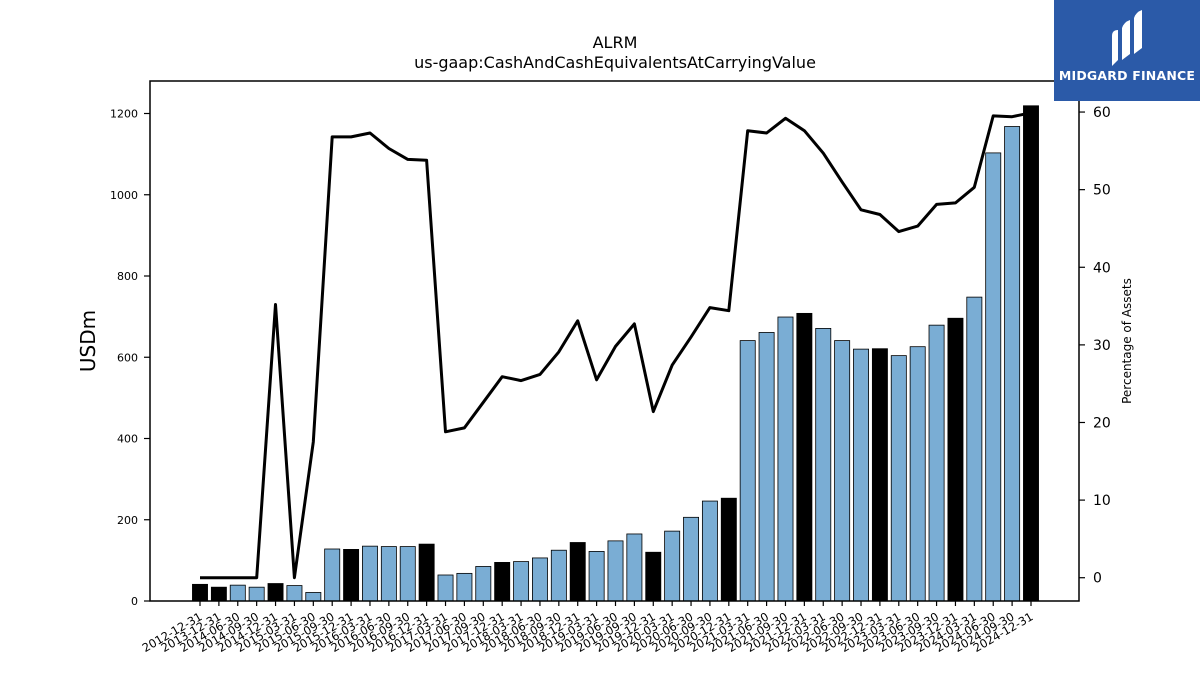 The width and height of the screenshot is (1200, 675). I want to click on y-axis-label: USDm, so click(88, 341).